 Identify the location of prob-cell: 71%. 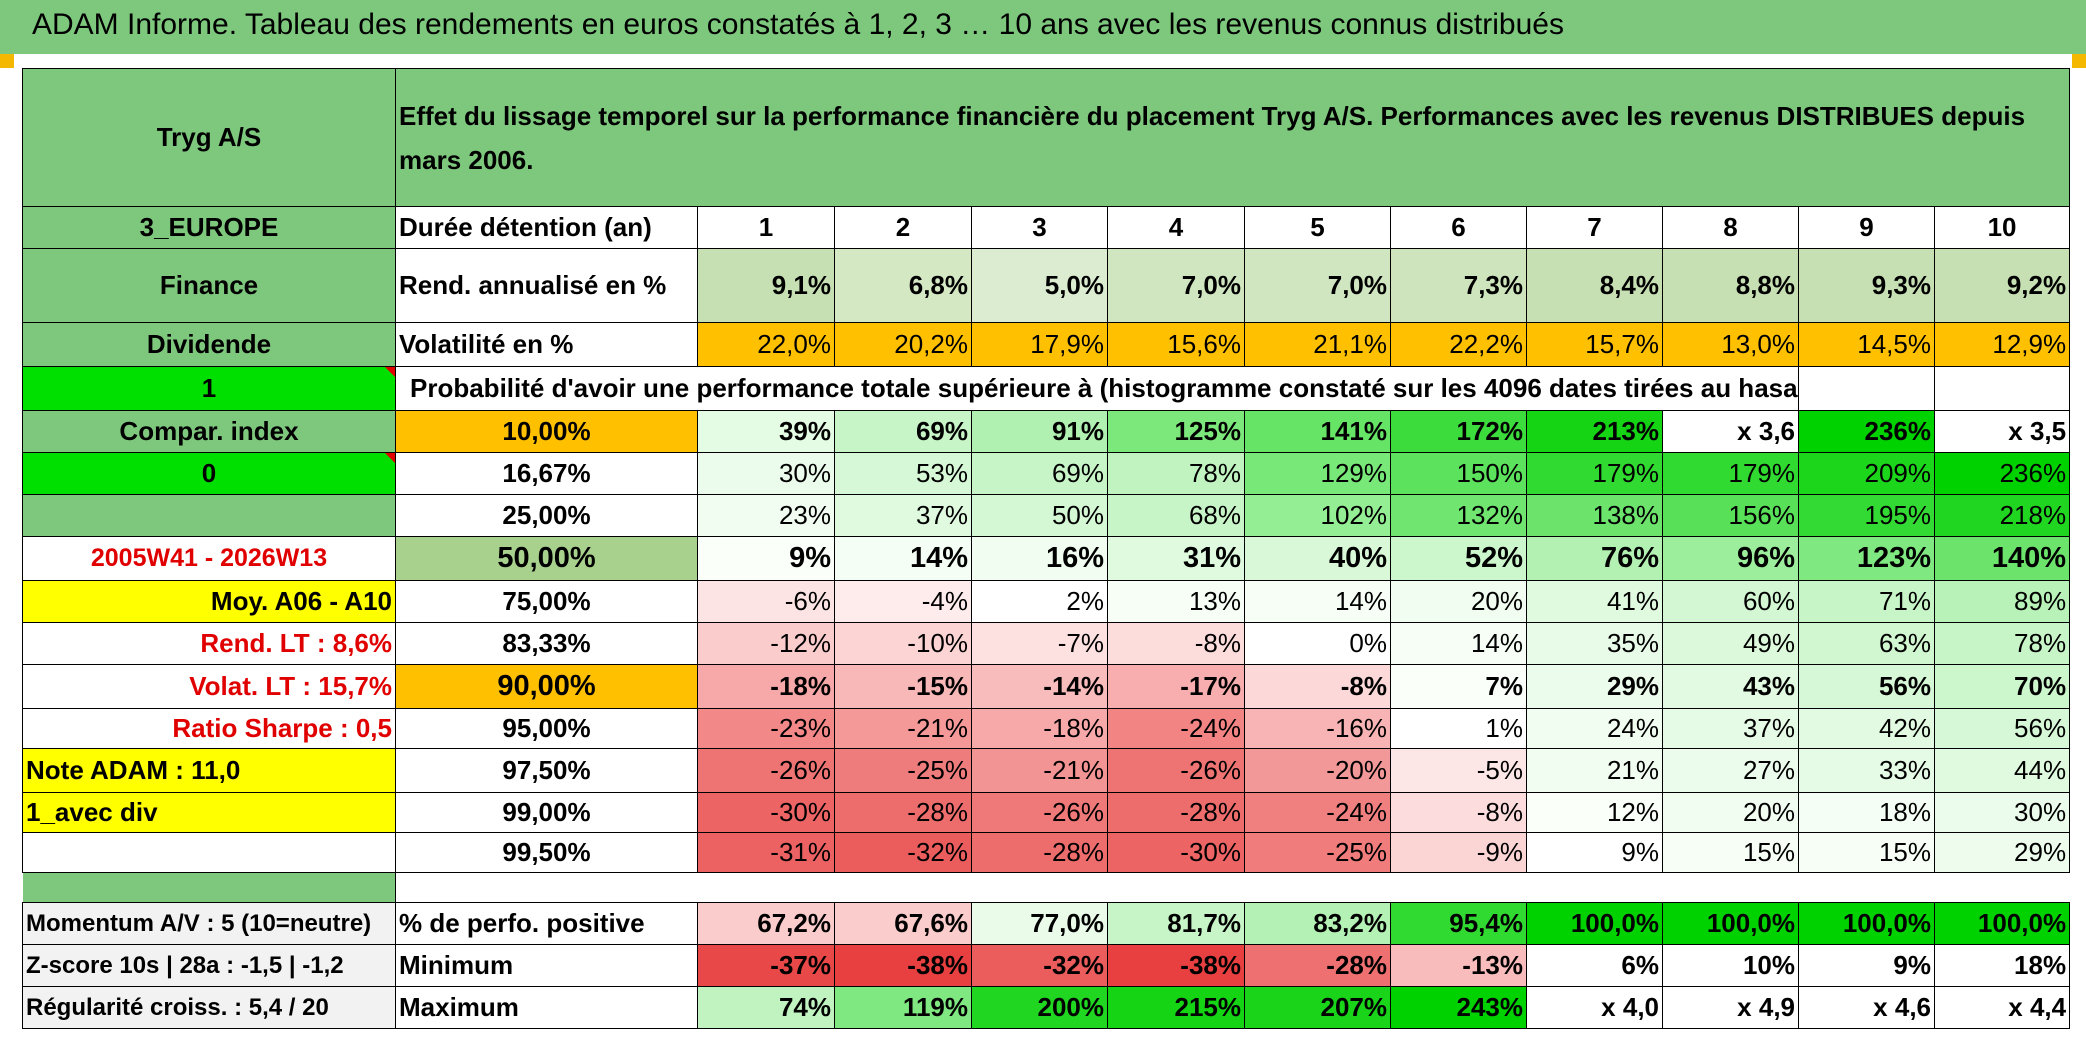
(1866, 601).